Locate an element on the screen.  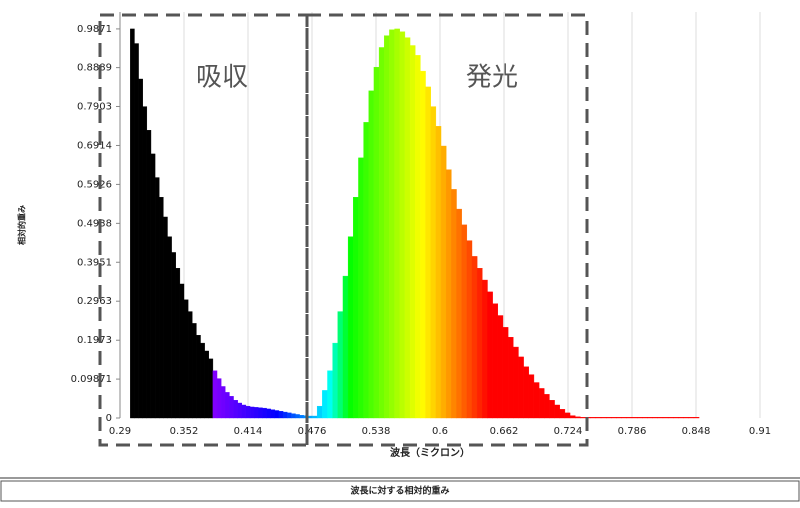
annotation: 吸収 is located at coordinates (222, 78).